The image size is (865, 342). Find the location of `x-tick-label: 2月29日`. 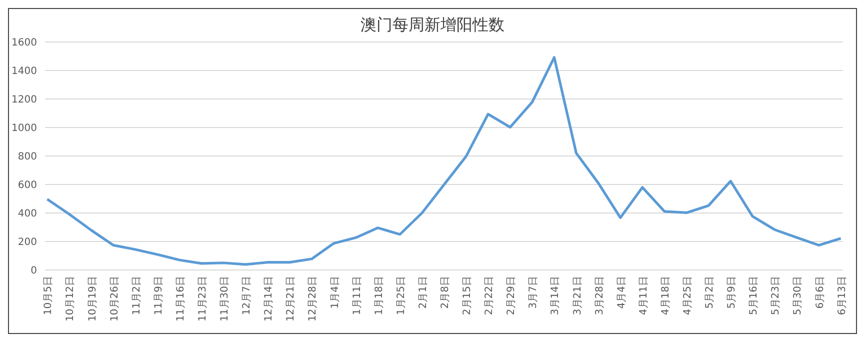

x-tick-label: 2月29日 is located at coordinates (512, 296).